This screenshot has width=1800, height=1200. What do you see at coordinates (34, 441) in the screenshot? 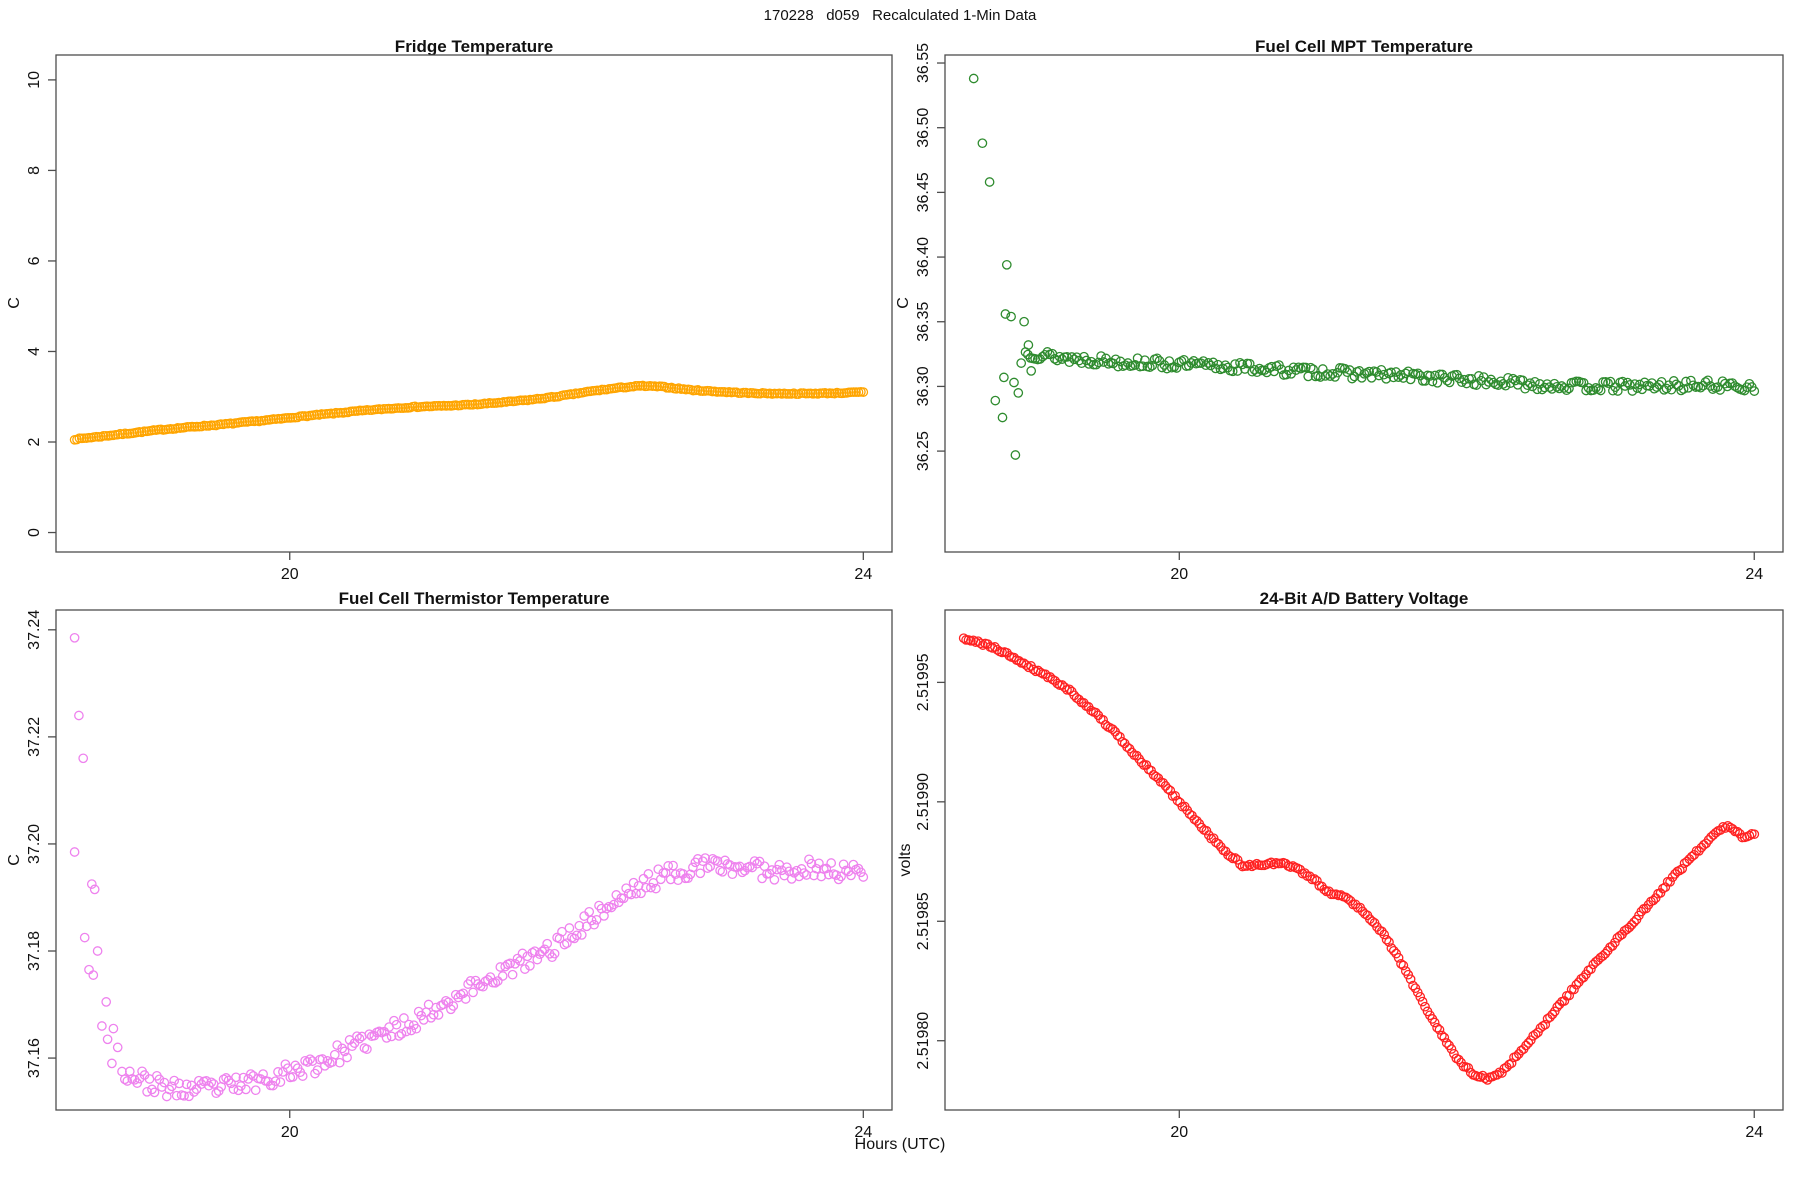
I see `svg-text: 2` at bounding box center [34, 441].